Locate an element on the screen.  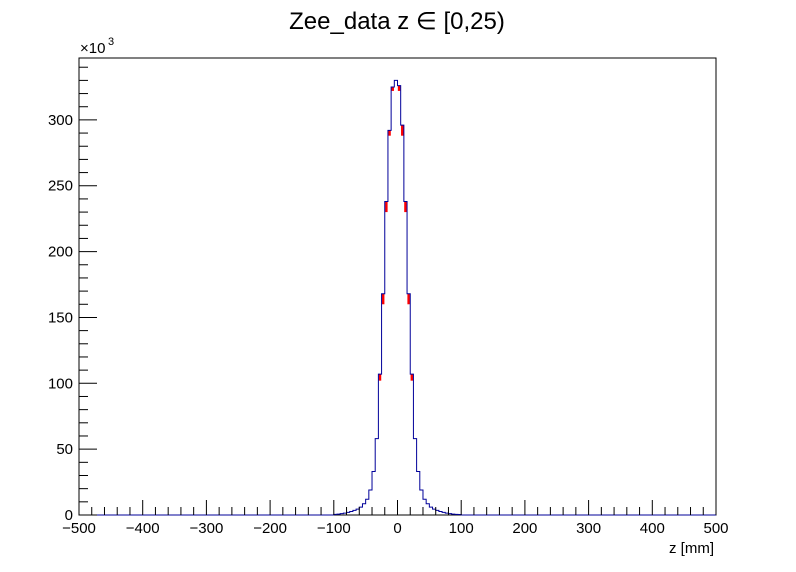
x-tick-label: −400 is located at coordinates (143, 528).